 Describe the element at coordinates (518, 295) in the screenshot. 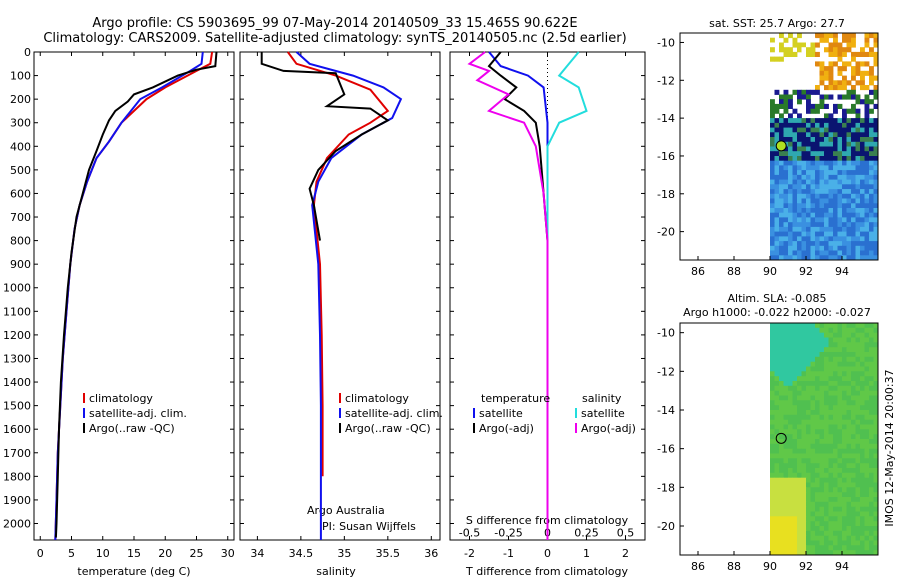

I see `difference-series-0-line` at that location.